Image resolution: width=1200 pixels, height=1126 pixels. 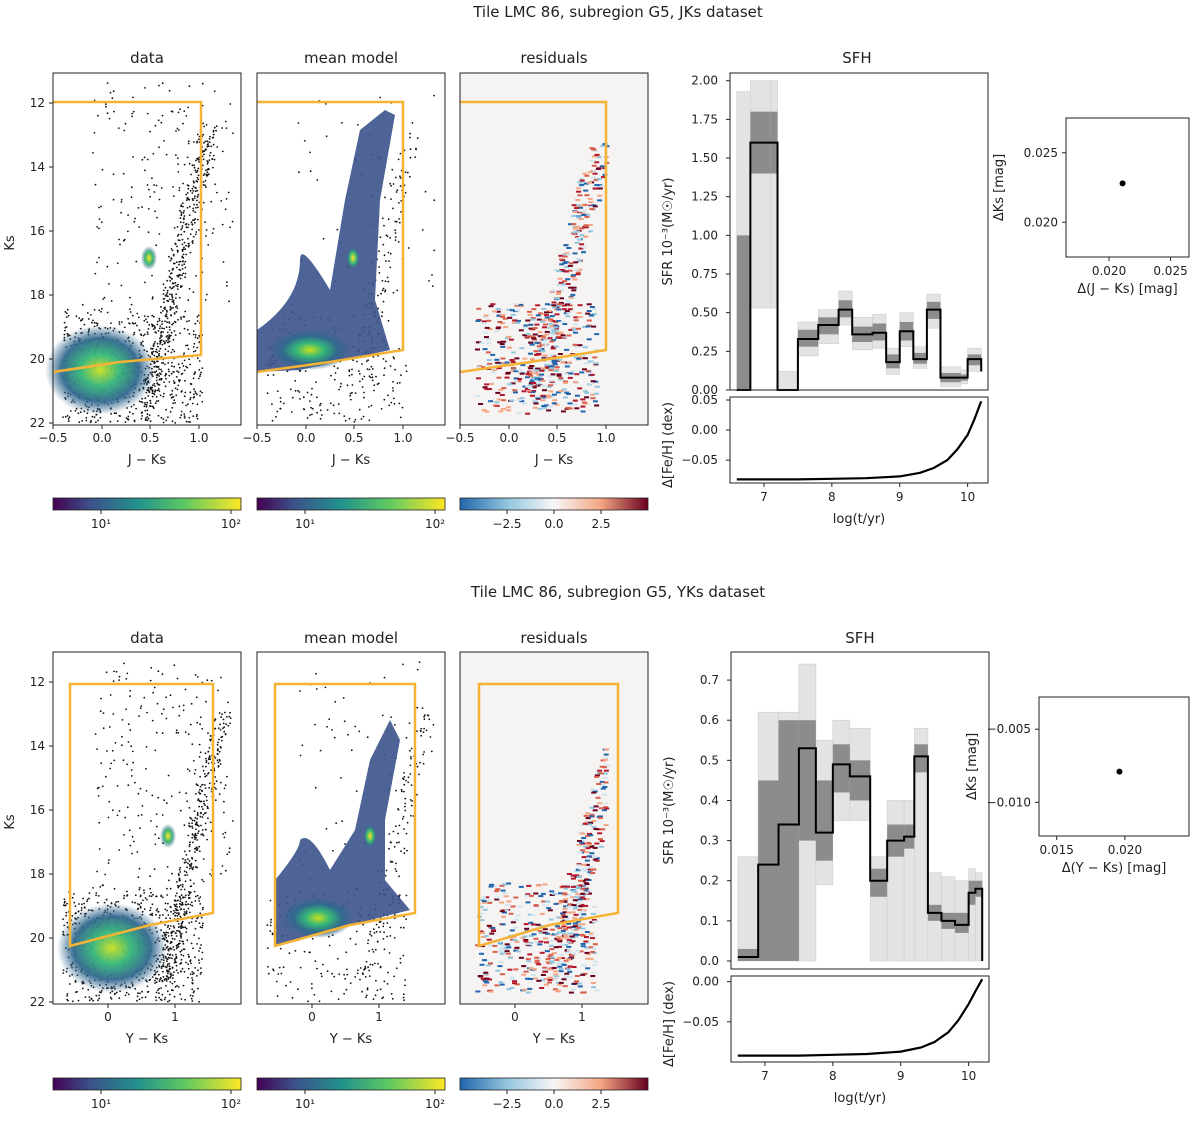 I want to click on cmd-xtick-label: 0.0, so click(x=305, y=438).